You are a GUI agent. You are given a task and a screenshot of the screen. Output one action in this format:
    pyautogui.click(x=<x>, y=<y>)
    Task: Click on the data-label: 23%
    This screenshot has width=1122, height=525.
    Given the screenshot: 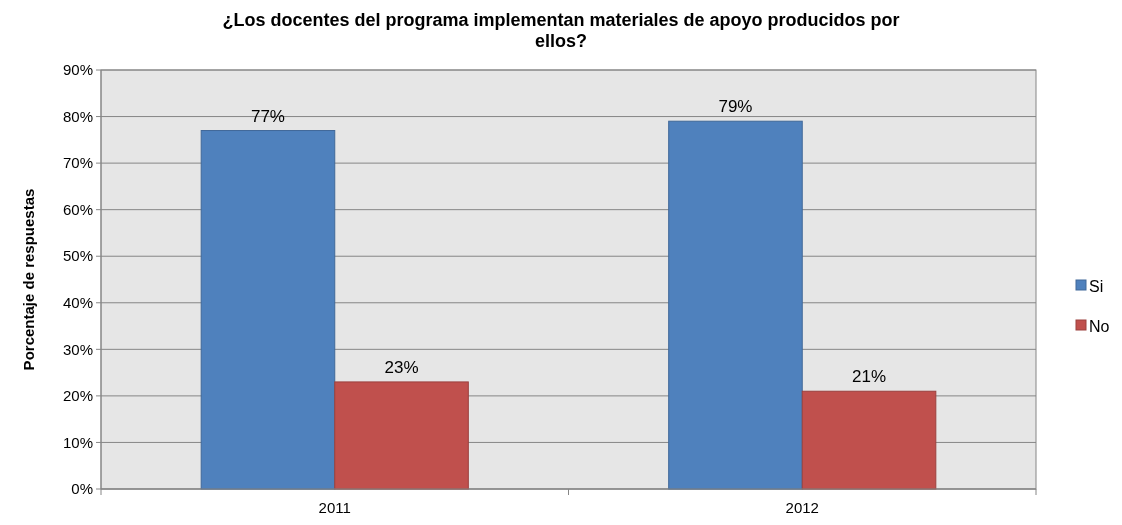 What is the action you would take?
    pyautogui.click(x=401, y=367)
    